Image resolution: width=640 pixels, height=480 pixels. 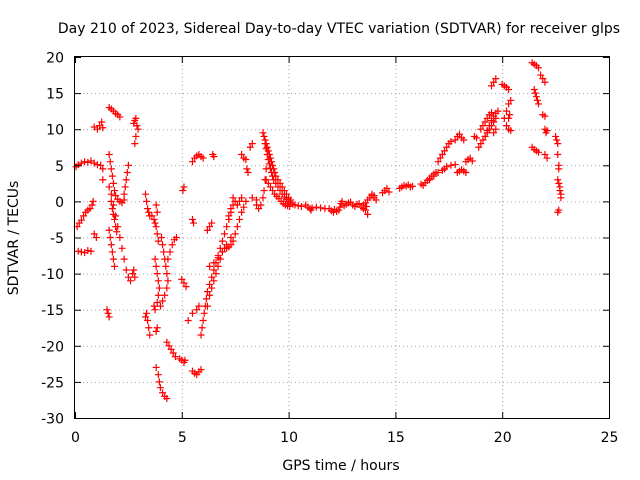 What do you see at coordinates (503, 438) in the screenshot?
I see `x-tick-label: 20` at bounding box center [503, 438].